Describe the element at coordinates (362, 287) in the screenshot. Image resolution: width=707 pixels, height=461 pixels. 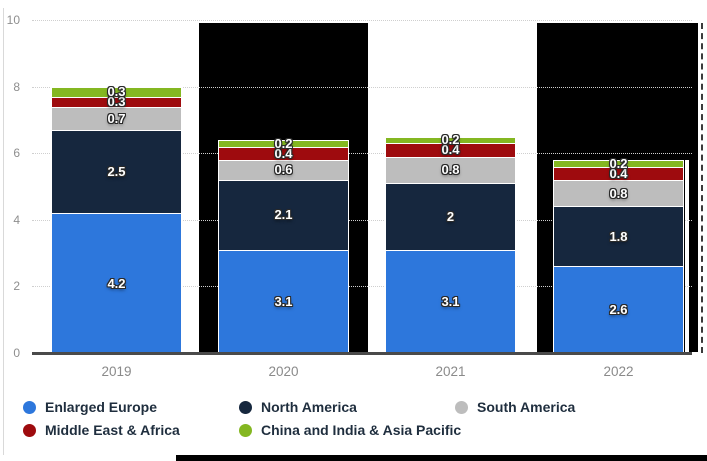
I see `gridline-y2` at that location.